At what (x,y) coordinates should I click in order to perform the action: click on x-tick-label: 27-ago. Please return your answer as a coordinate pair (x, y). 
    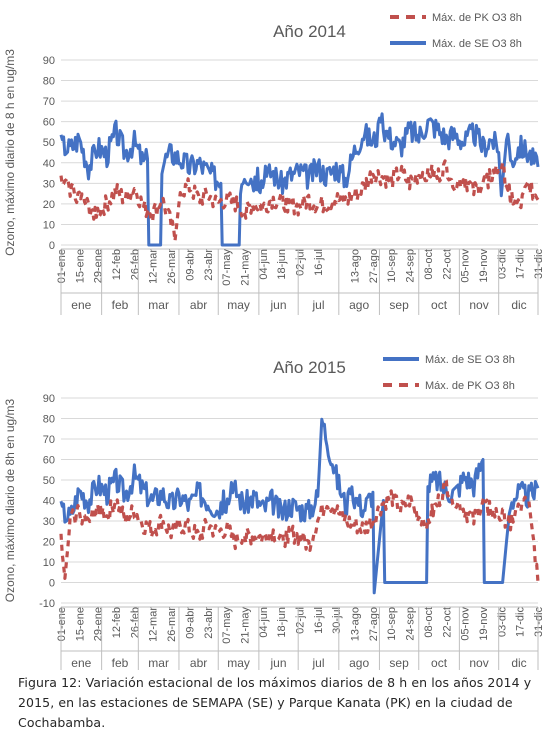
    Looking at the image, I should click on (374, 266).